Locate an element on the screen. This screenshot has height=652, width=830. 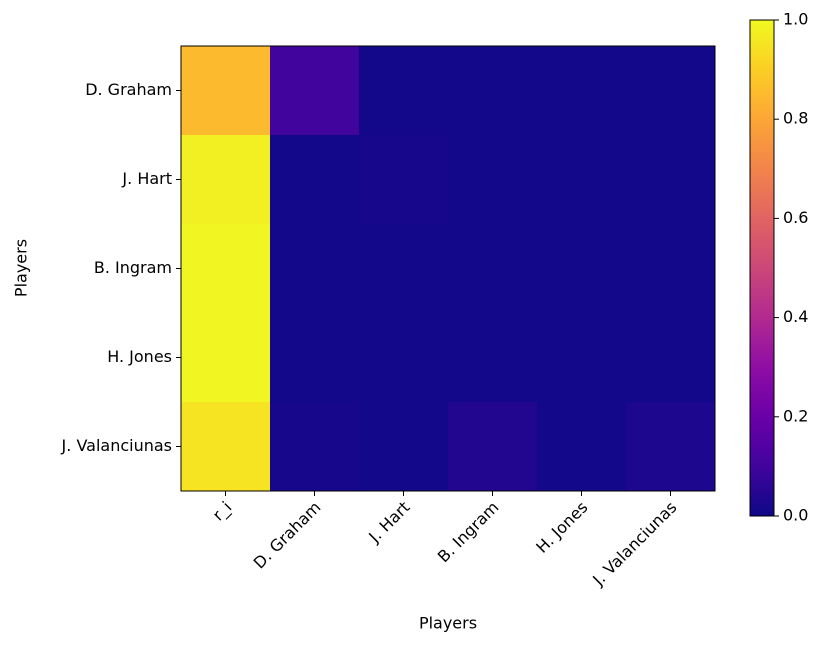
y-tick-label: J. Hart is located at coordinates (146, 178).